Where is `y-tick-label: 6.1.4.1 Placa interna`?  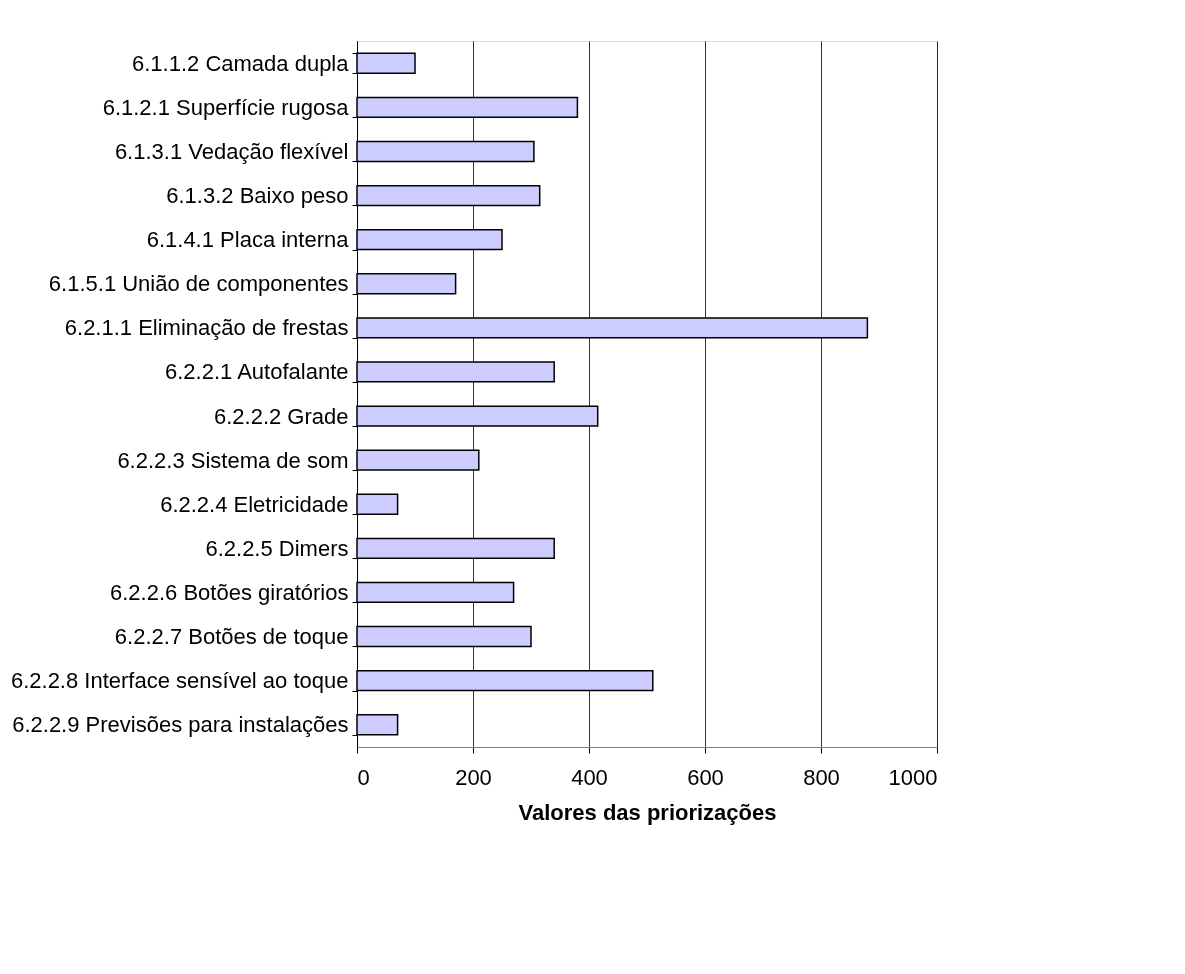 y-tick-label: 6.1.4.1 Placa interna is located at coordinates (248, 240).